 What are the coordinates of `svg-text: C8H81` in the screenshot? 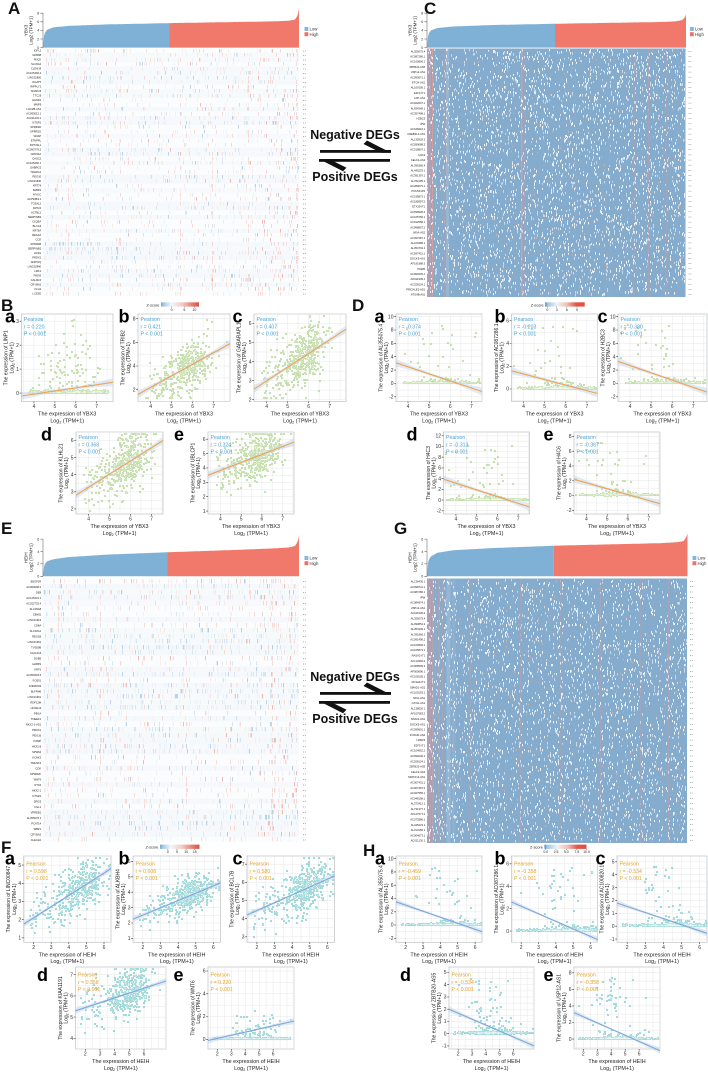 It's located at (37, 614).